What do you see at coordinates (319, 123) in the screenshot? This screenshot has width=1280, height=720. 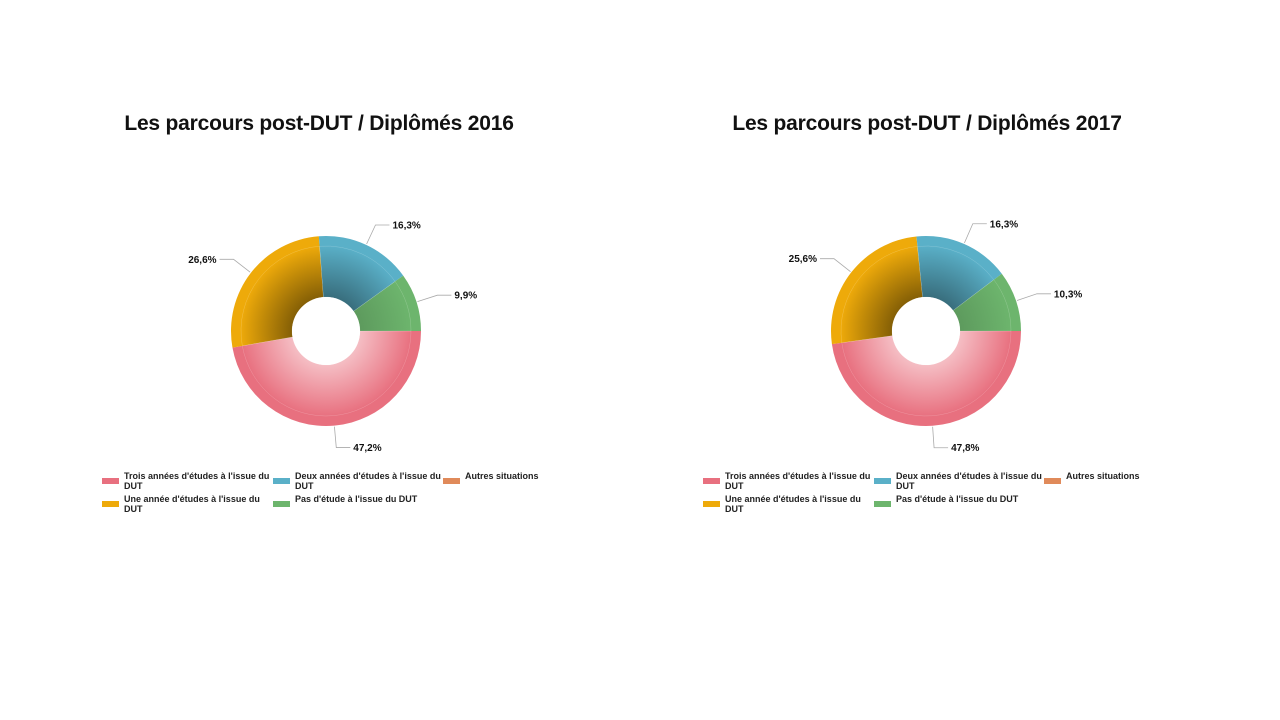 I see `chart-title: Les parcours post-DUT / Diplômés 2016` at bounding box center [319, 123].